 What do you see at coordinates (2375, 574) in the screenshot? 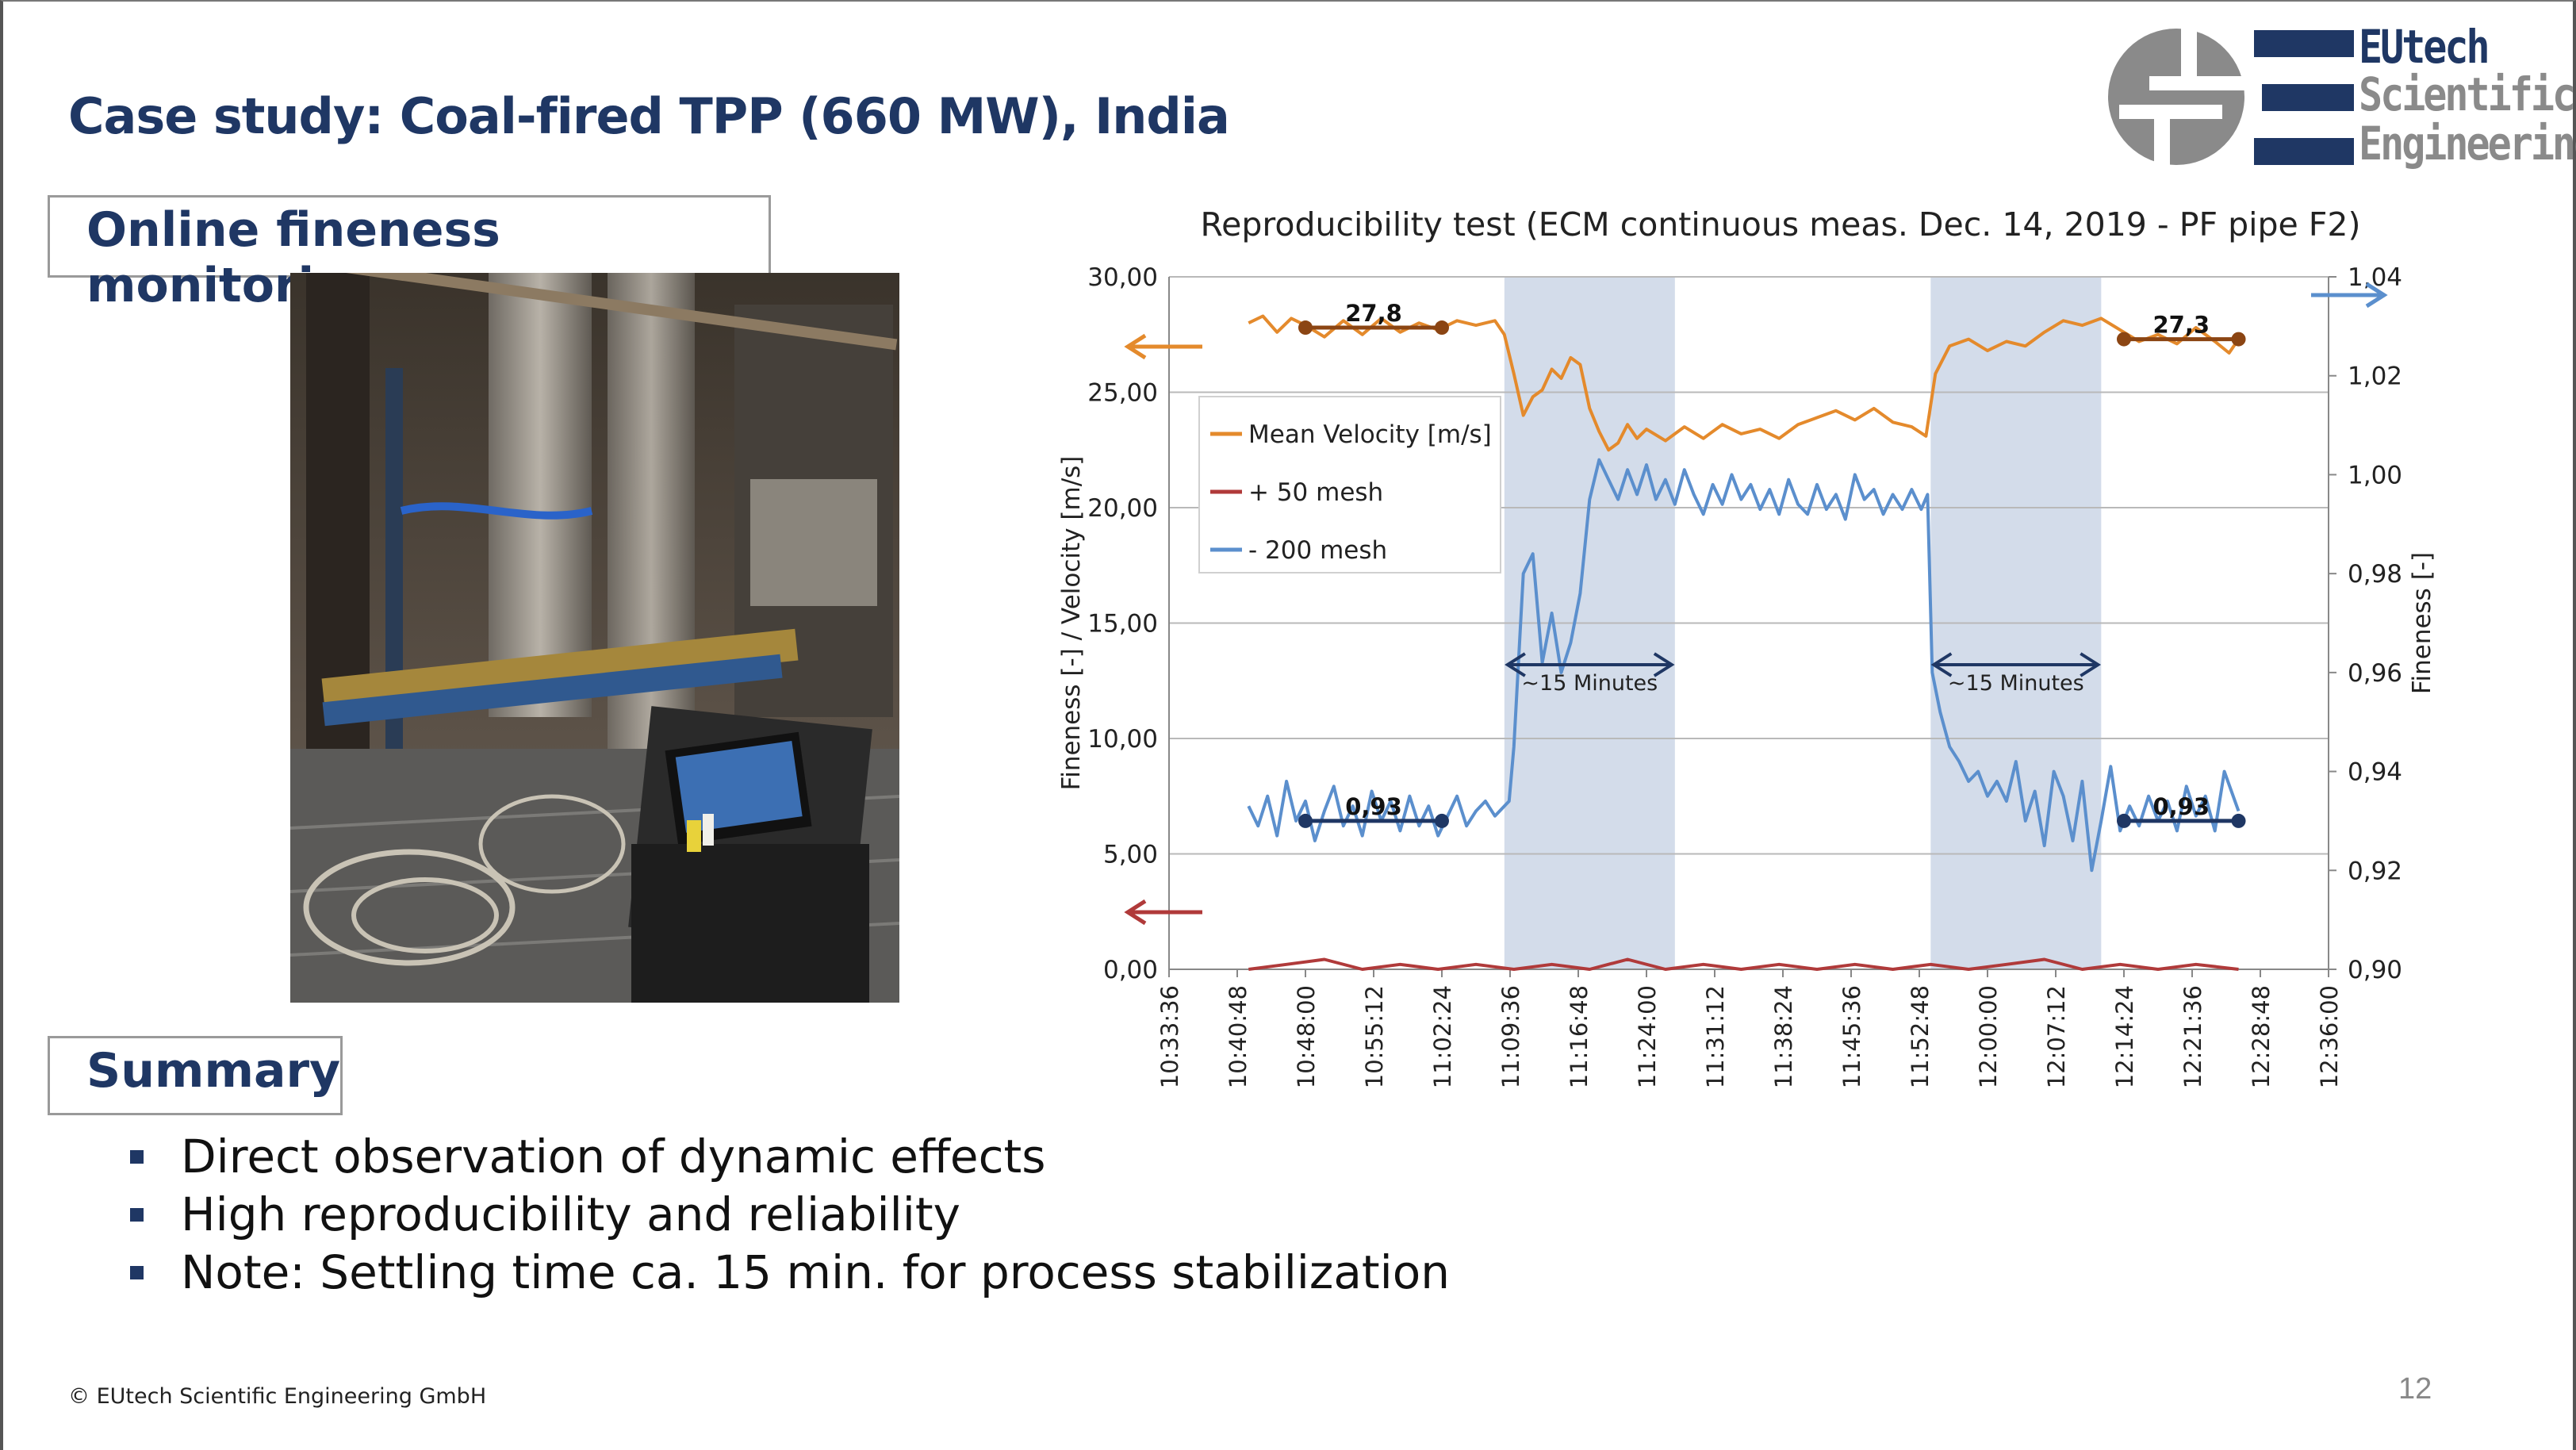
I see `y2-tick-label: 0,98` at bounding box center [2375, 574].